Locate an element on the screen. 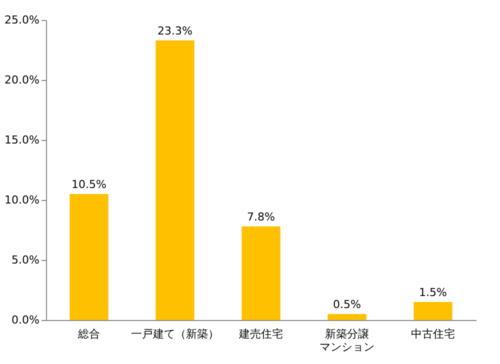 This screenshot has height=364, width=500. x-tick-label: 中古住宅 is located at coordinates (433, 334).